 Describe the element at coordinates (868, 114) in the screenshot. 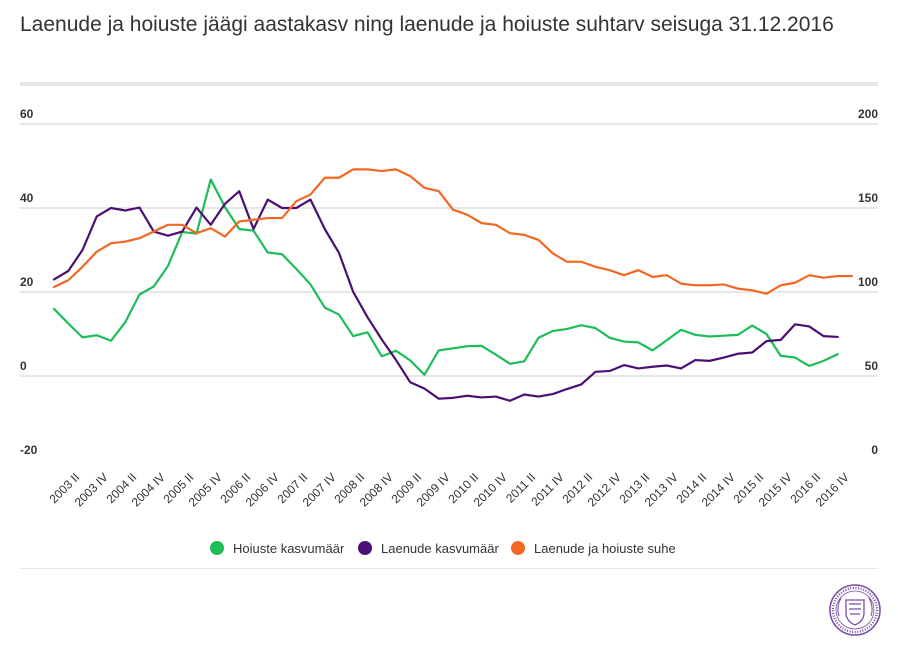

I see `right-axis-tick-label: 200` at that location.